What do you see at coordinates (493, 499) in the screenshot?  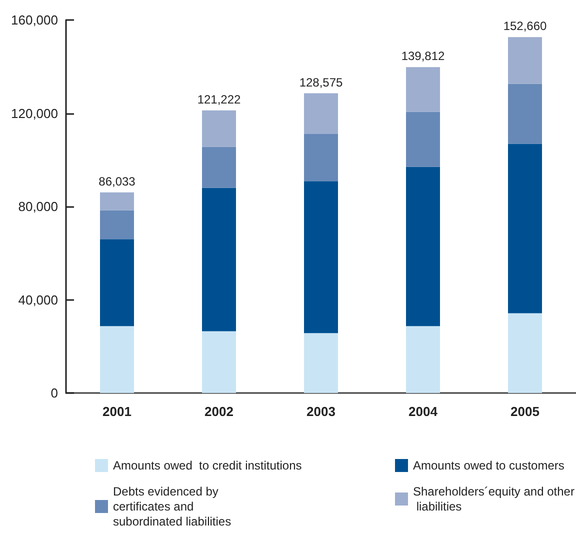 I see `legend-label: Shareholders´equity and other liabilities` at bounding box center [493, 499].